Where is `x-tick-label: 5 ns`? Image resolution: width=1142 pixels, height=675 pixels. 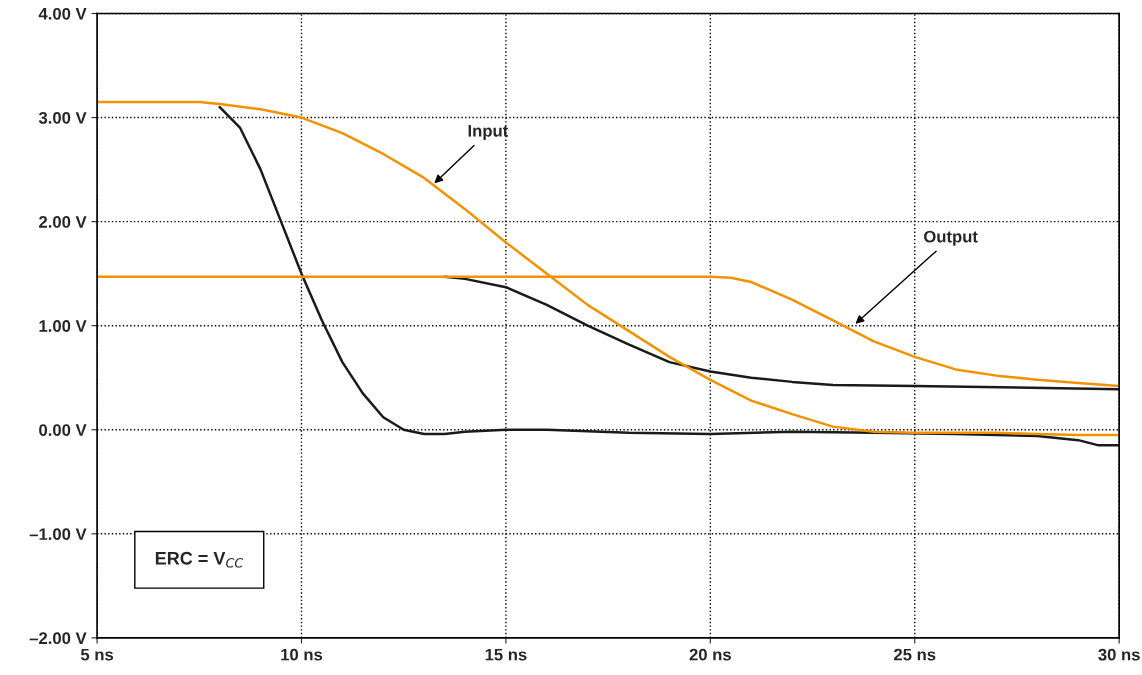
x-tick-label: 5 ns is located at coordinates (97, 654).